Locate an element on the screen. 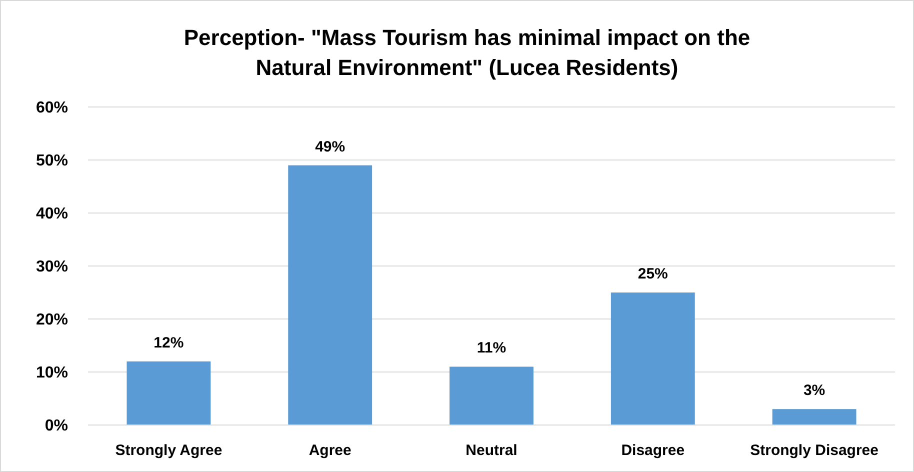 The image size is (914, 472). y-tick-label: 0% is located at coordinates (56, 426).